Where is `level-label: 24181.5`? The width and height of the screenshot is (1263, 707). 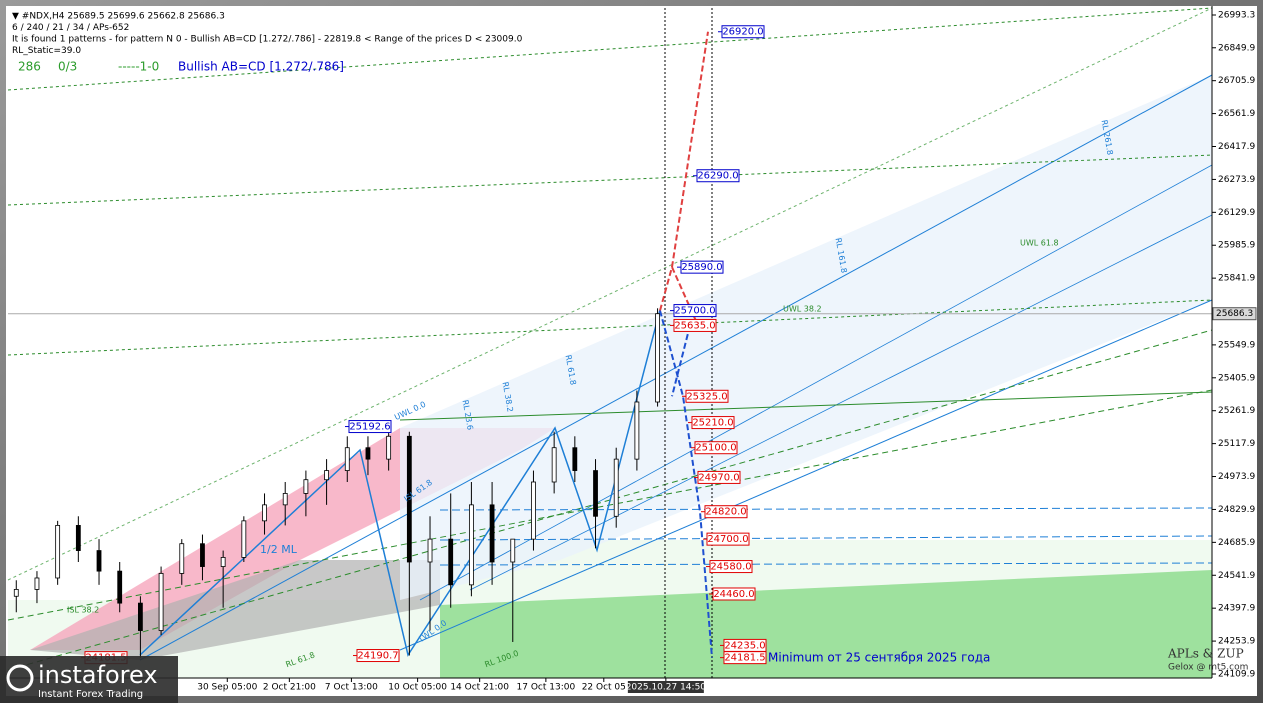 level-label: 24181.5 is located at coordinates (744, 658).